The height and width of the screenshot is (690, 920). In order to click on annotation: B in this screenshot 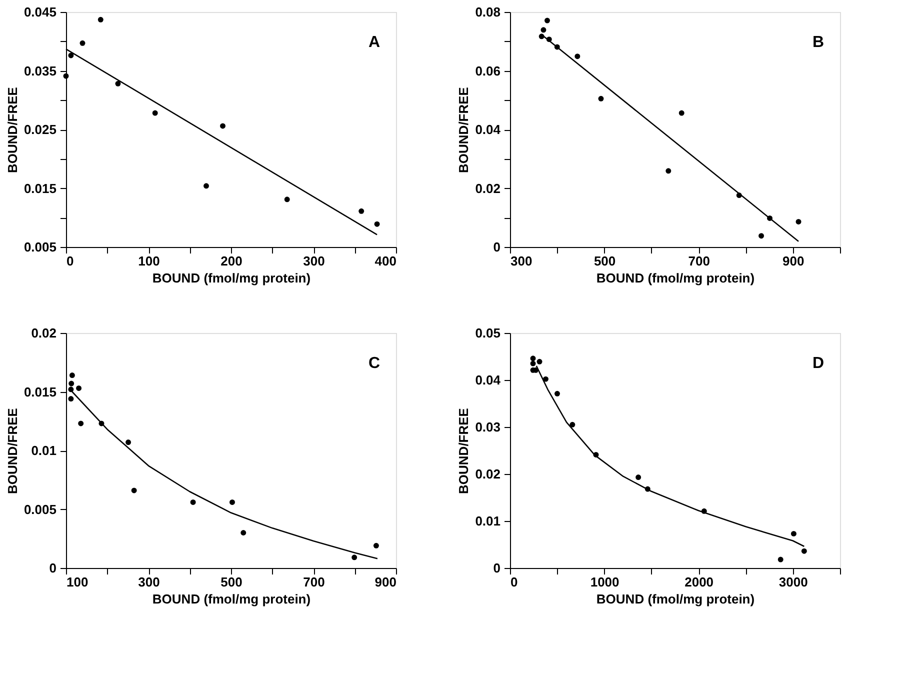, I will do `click(818, 42)`.